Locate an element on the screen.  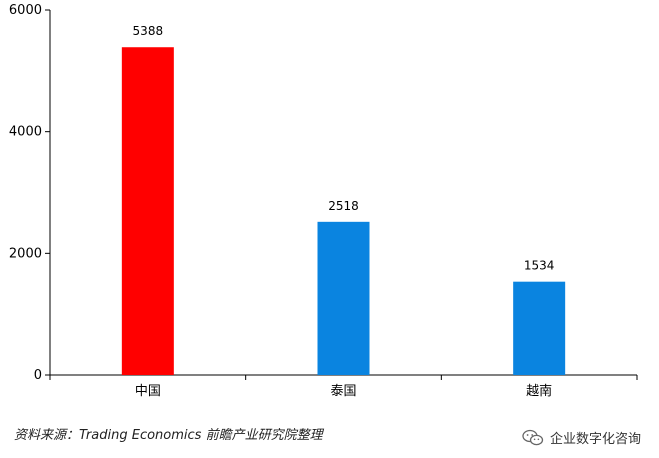
y-tick-label: 6000 is located at coordinates (25, 10).